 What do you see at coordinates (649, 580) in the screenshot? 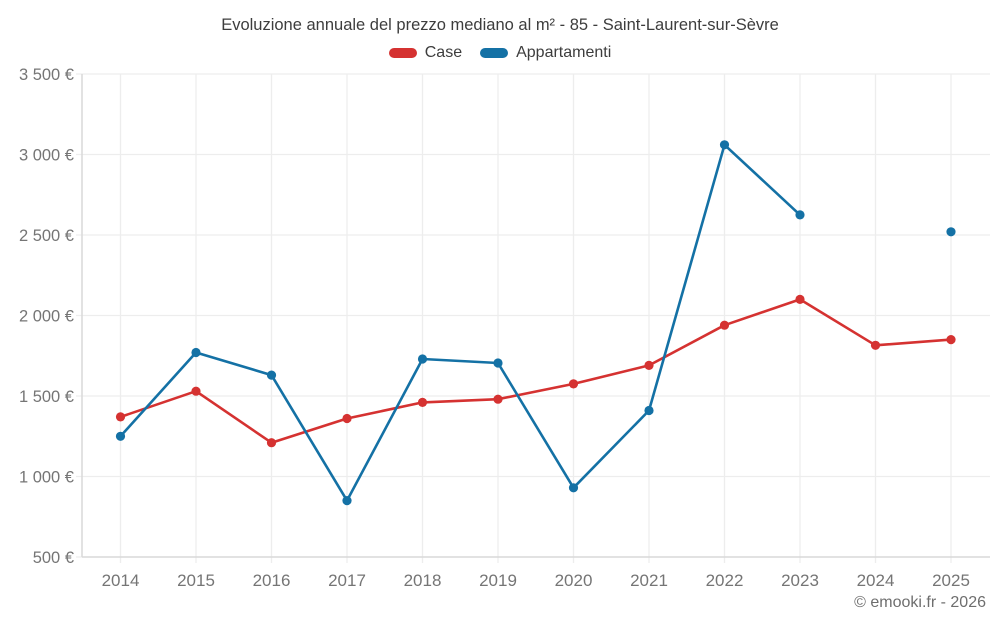
I see `x-tick-label: 2021` at bounding box center [649, 580].